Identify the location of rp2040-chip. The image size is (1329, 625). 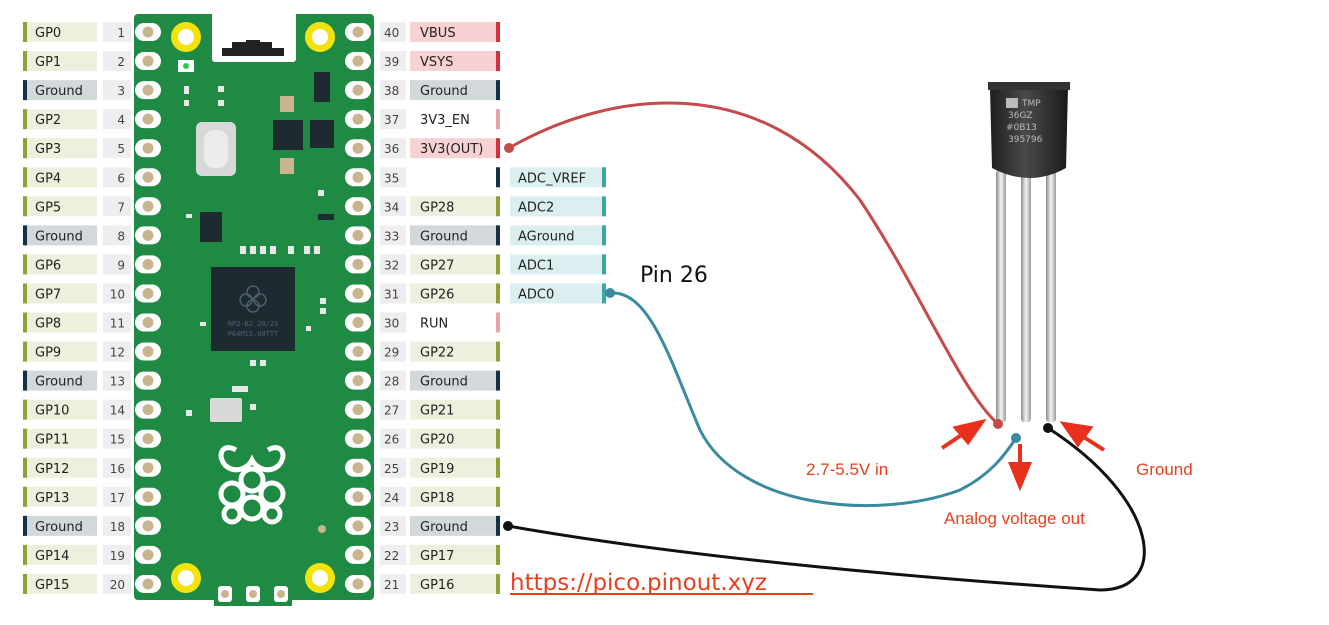
(253, 309).